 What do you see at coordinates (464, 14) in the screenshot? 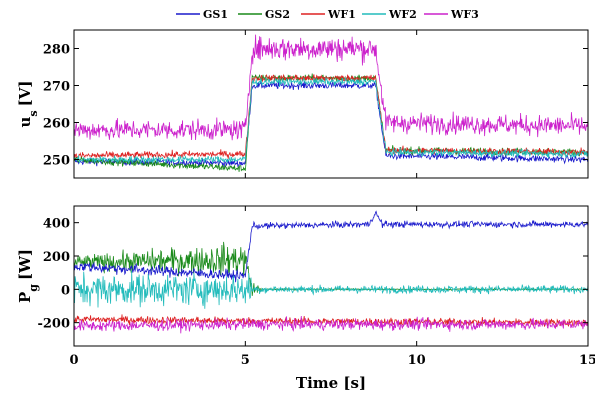
I see `legend-label-wf3: WF3` at bounding box center [464, 14].